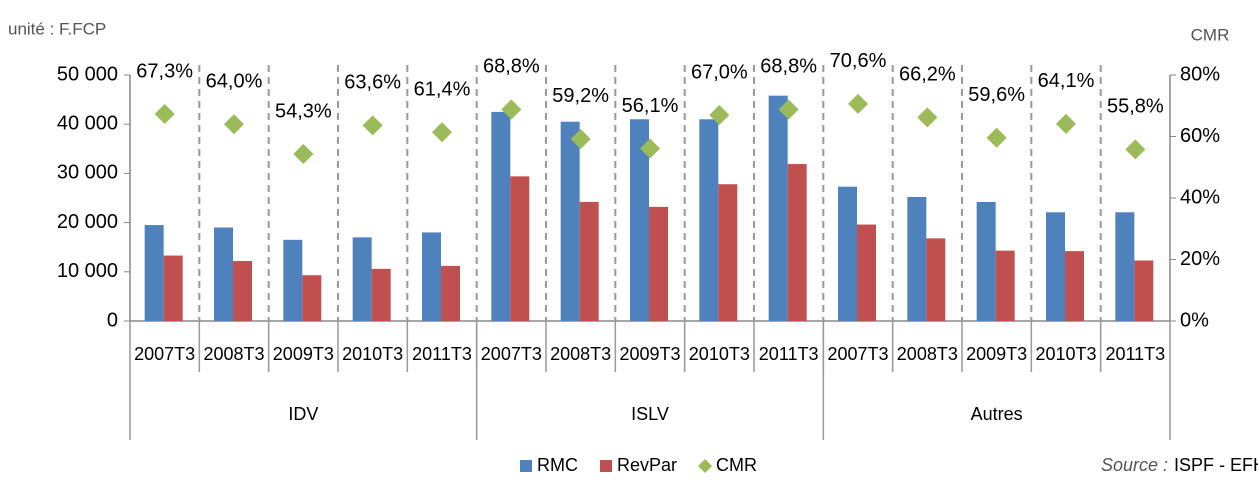 Image resolution: width=1258 pixels, height=484 pixels. I want to click on data-label: 54,3%, so click(303, 111).